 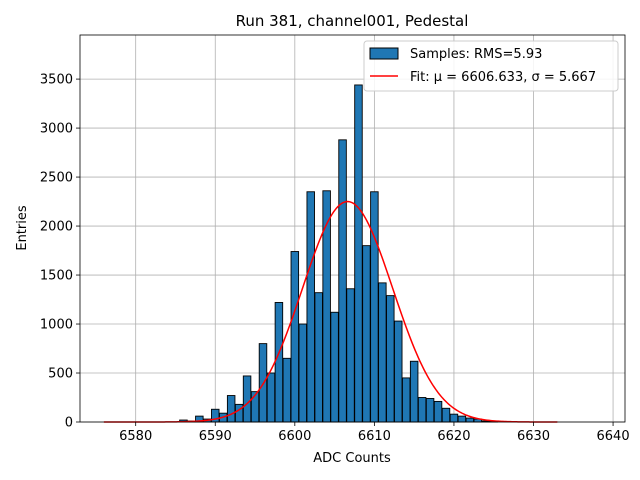 I want to click on legend-samples-swatch, so click(x=384, y=53).